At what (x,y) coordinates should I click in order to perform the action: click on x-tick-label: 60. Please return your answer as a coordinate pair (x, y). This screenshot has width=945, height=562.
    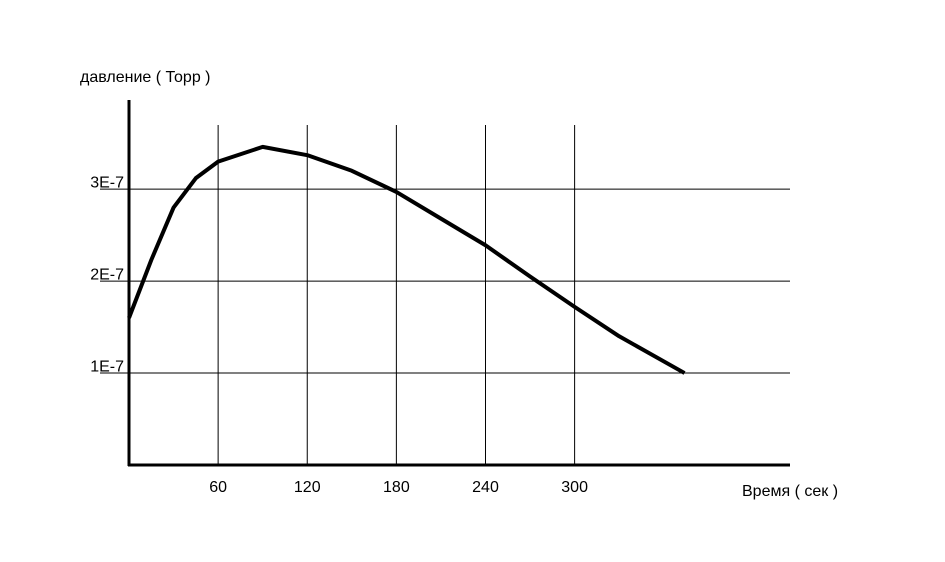
    Looking at the image, I should click on (218, 487).